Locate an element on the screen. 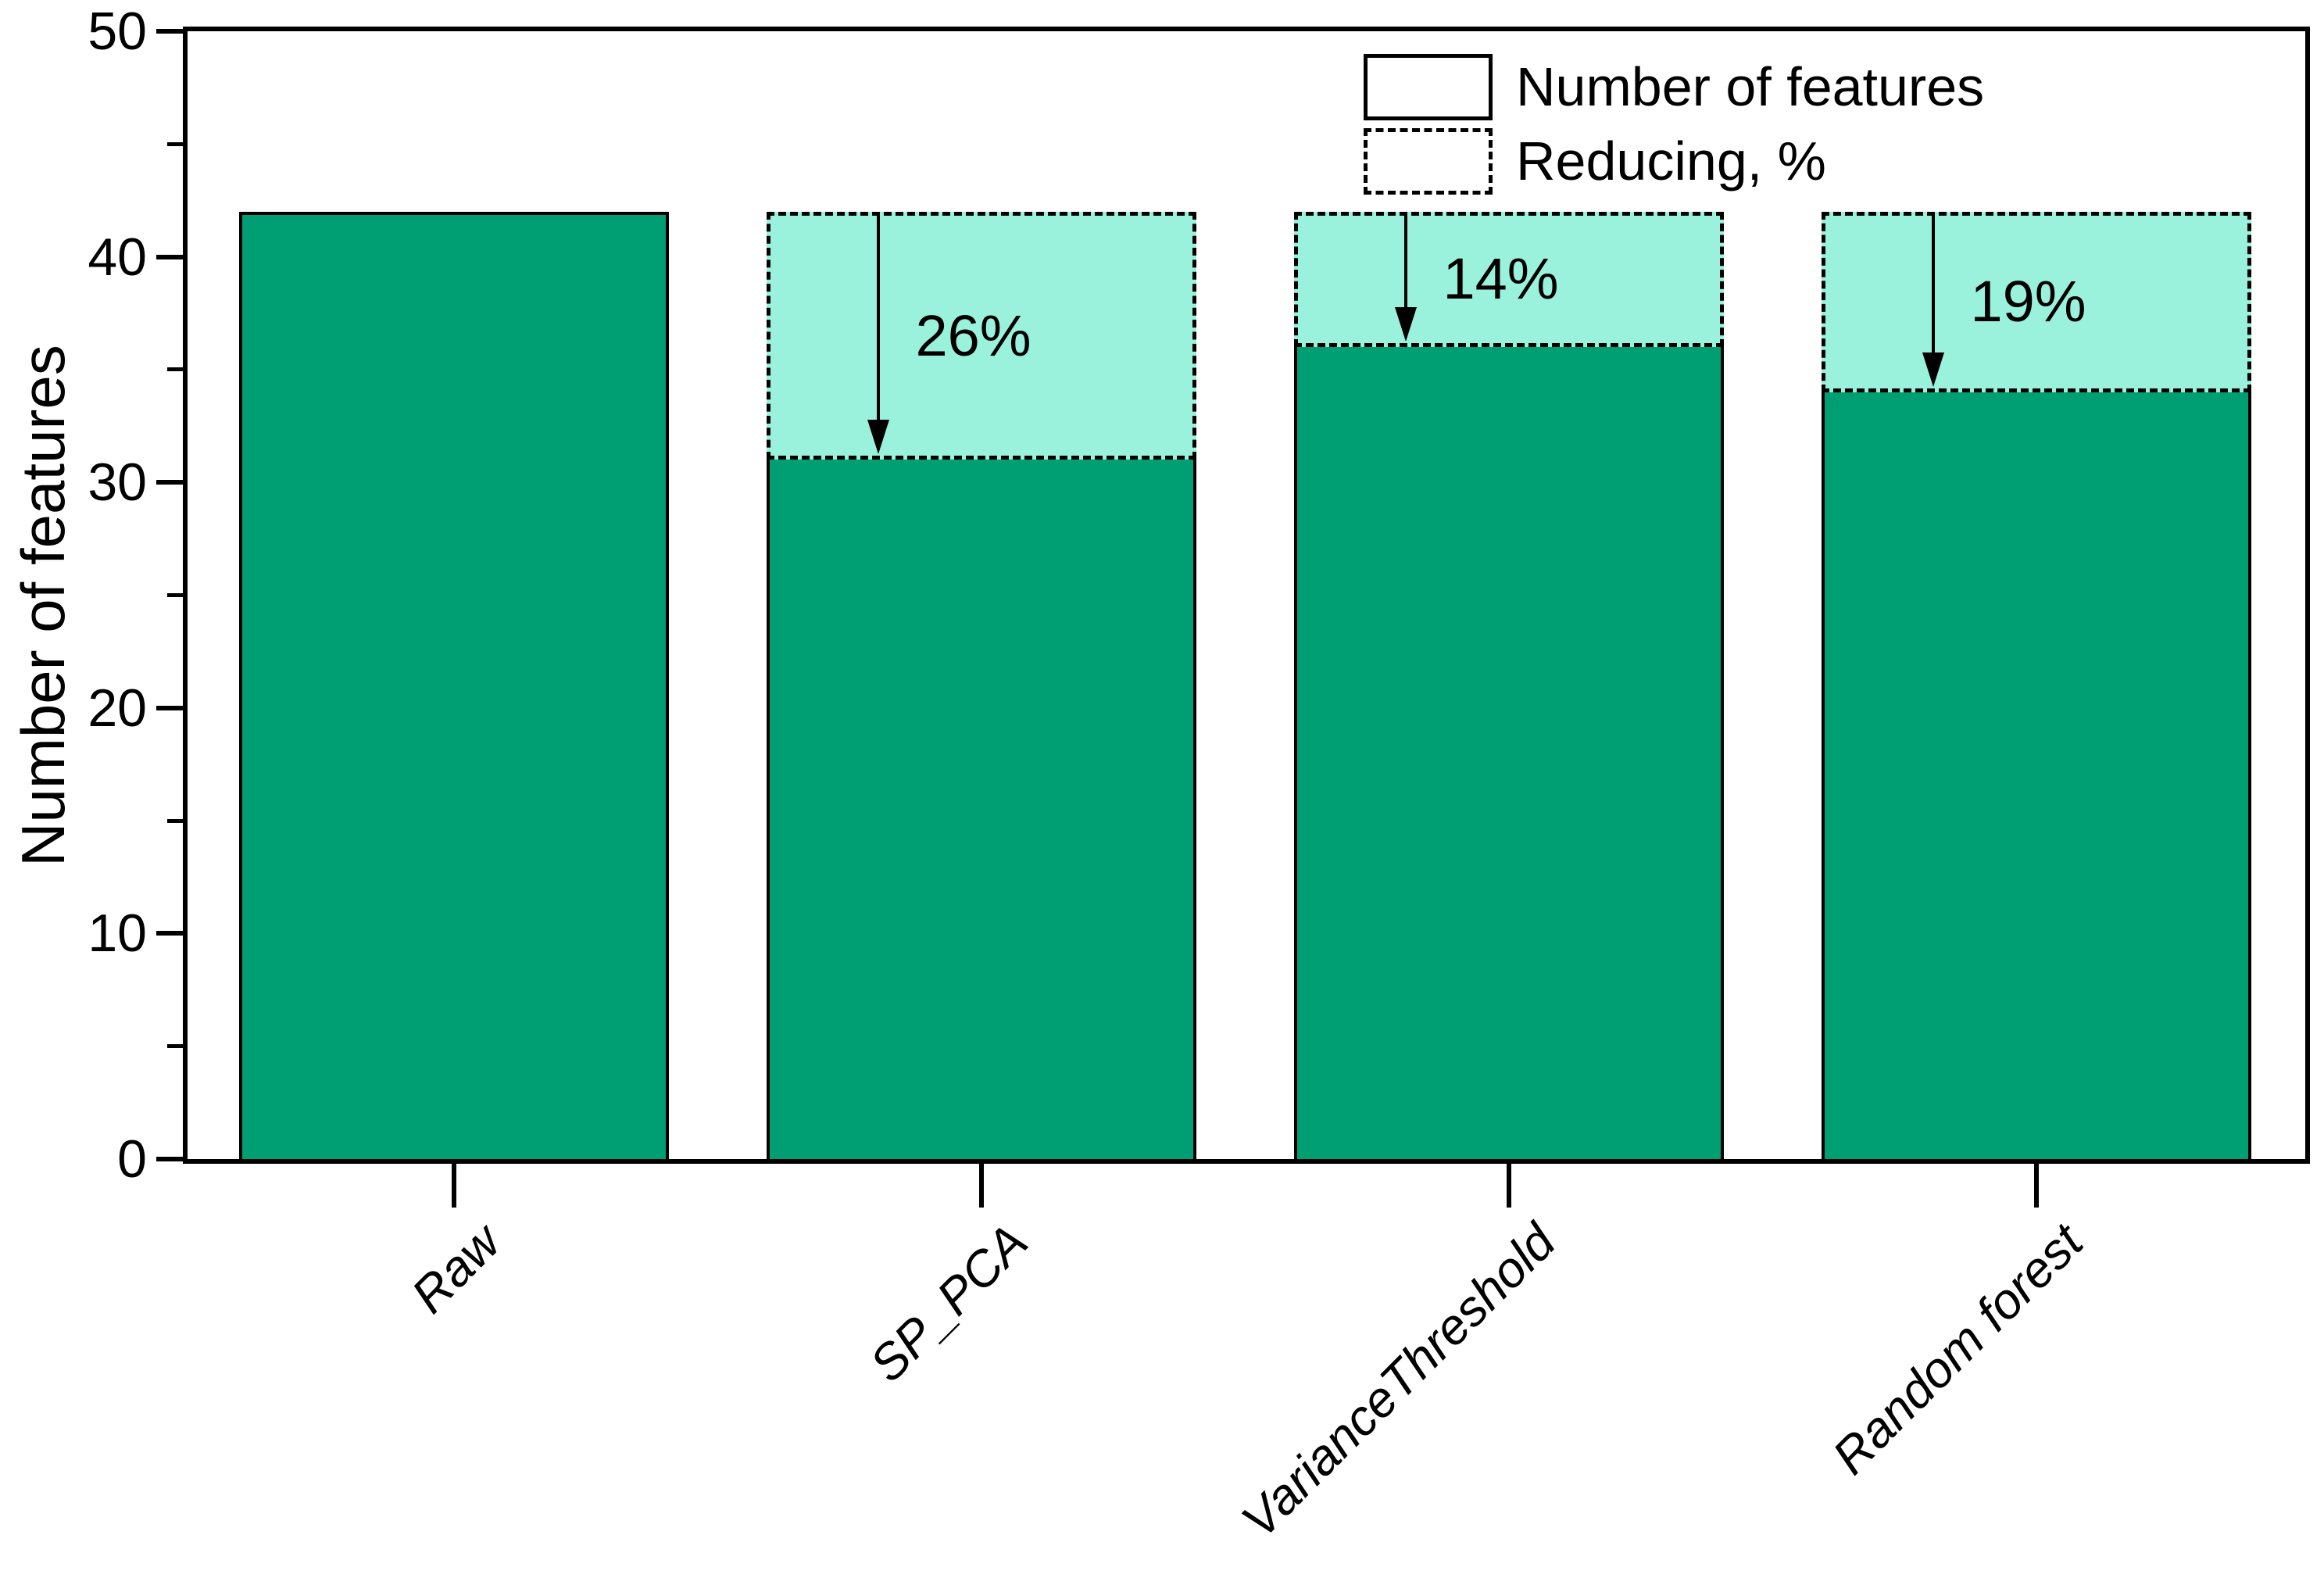 The height and width of the screenshot is (1578, 2324). bar-raw is located at coordinates (454, 685).